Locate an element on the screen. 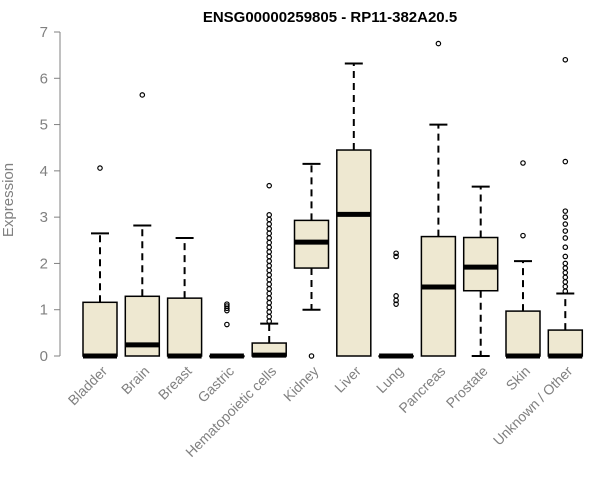 The height and width of the screenshot is (500, 600). y-tick-label: 3 is located at coordinates (44, 217).